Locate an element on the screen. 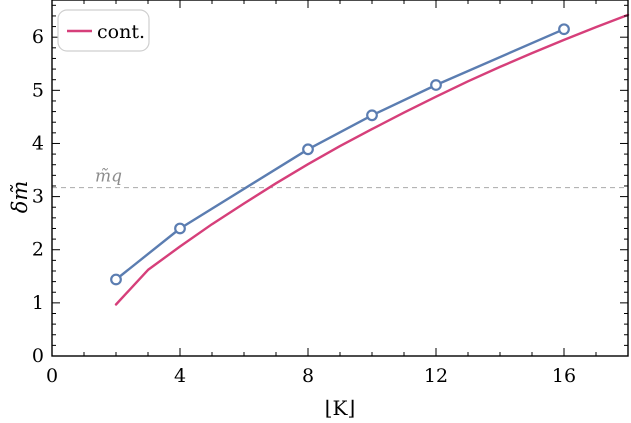 This screenshot has width=631, height=423. y-tick-label: 3 is located at coordinates (38, 197).